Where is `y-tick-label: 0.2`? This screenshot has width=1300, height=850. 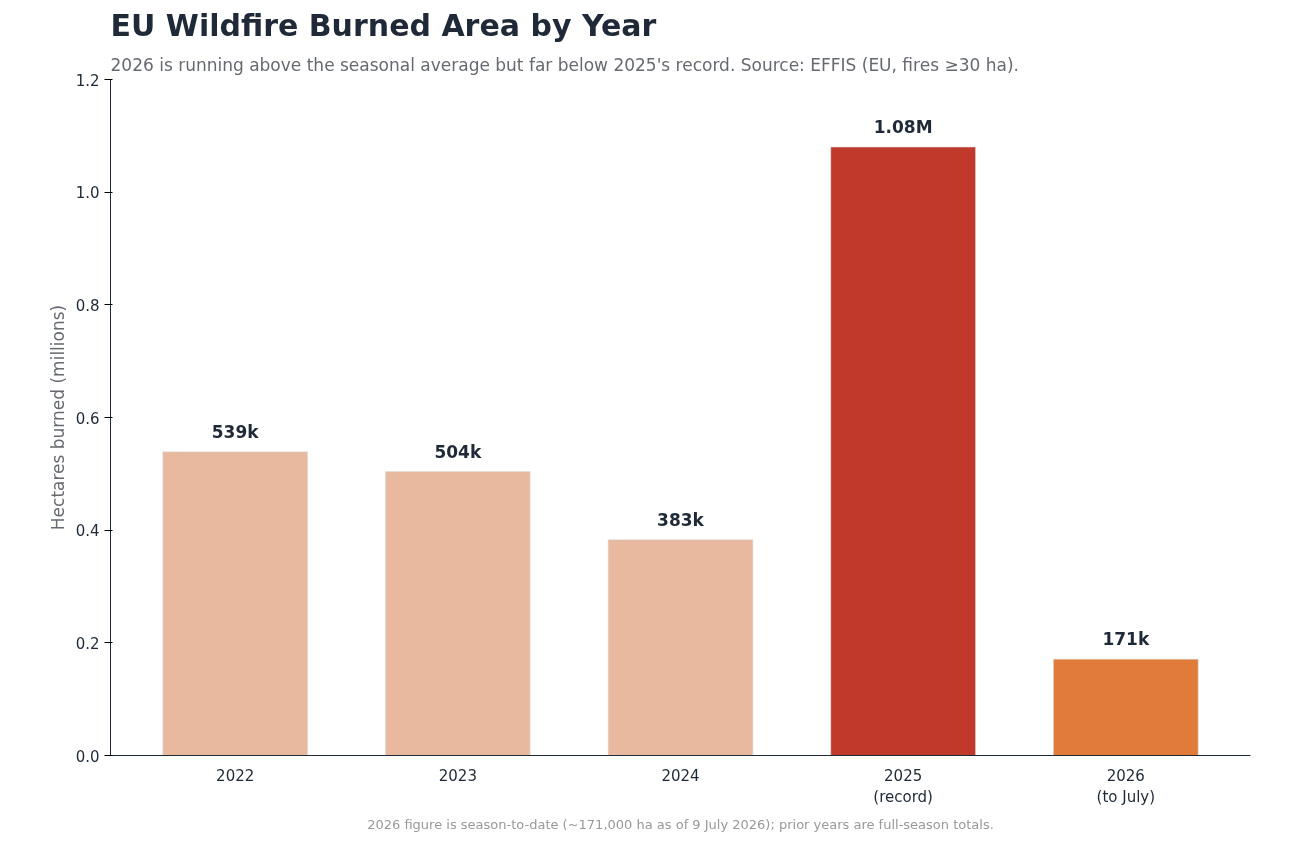 y-tick-label: 0.2 is located at coordinates (87, 643).